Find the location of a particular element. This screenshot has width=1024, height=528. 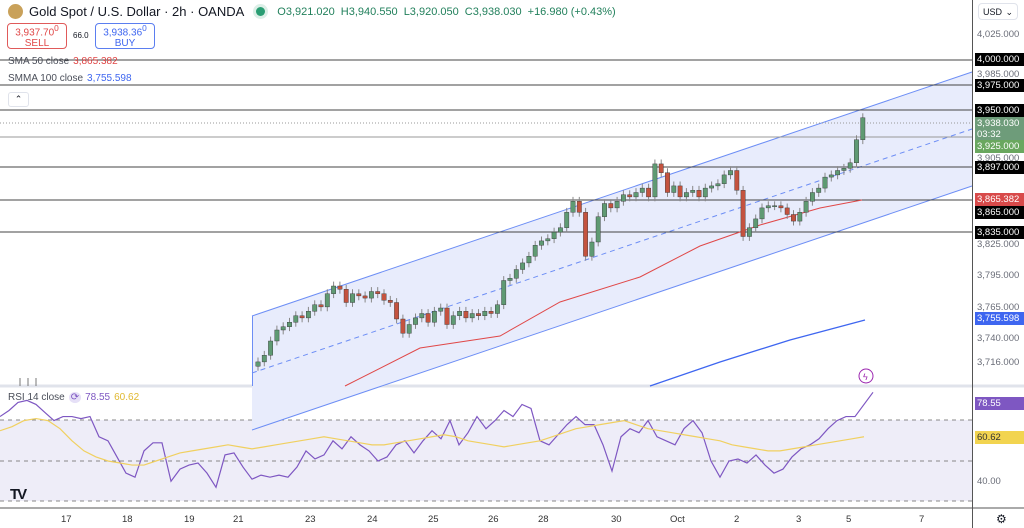

currency-label: USD is located at coordinates (993, 12).